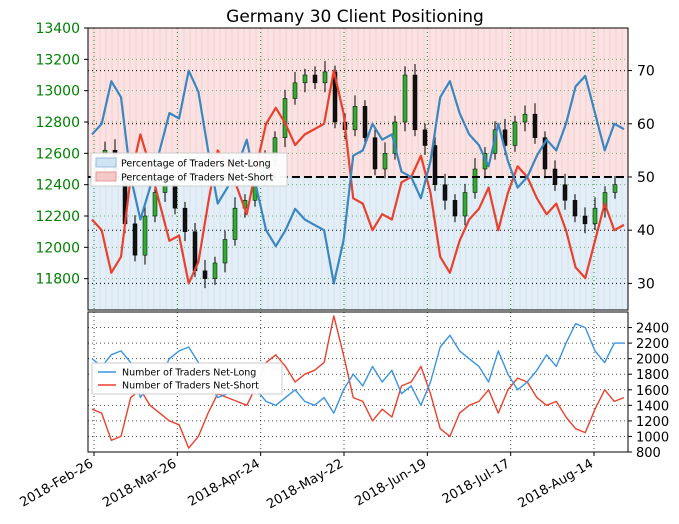  I want to click on count-tick-label: 1400, so click(652, 406).